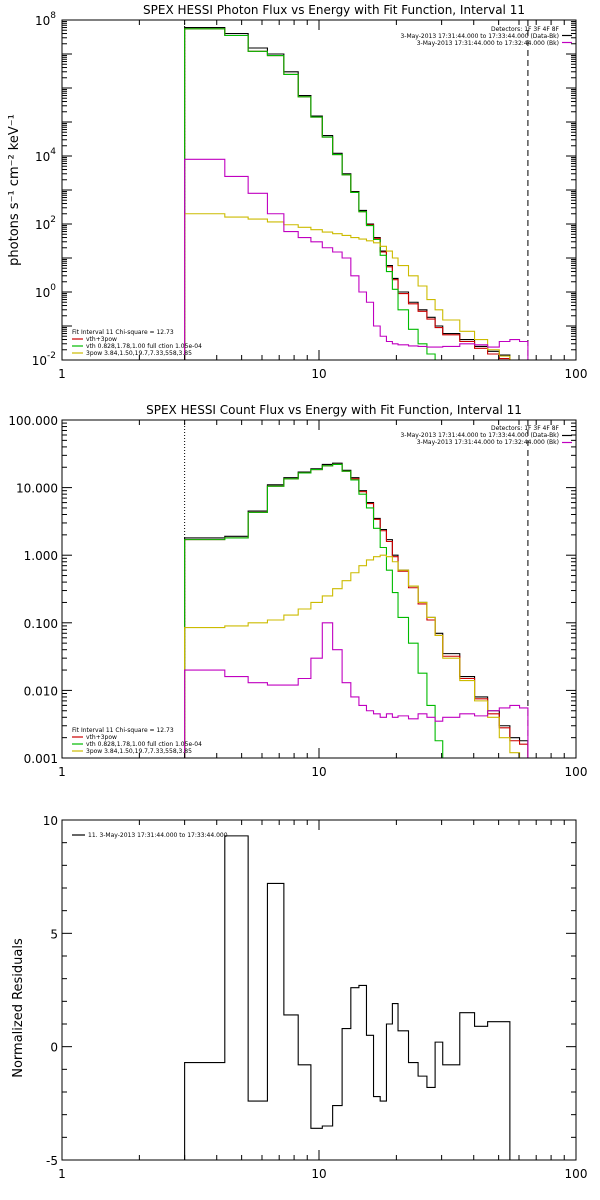  Describe the element at coordinates (45, 223) in the screenshot. I see `y-tick-label: 10²` at that location.